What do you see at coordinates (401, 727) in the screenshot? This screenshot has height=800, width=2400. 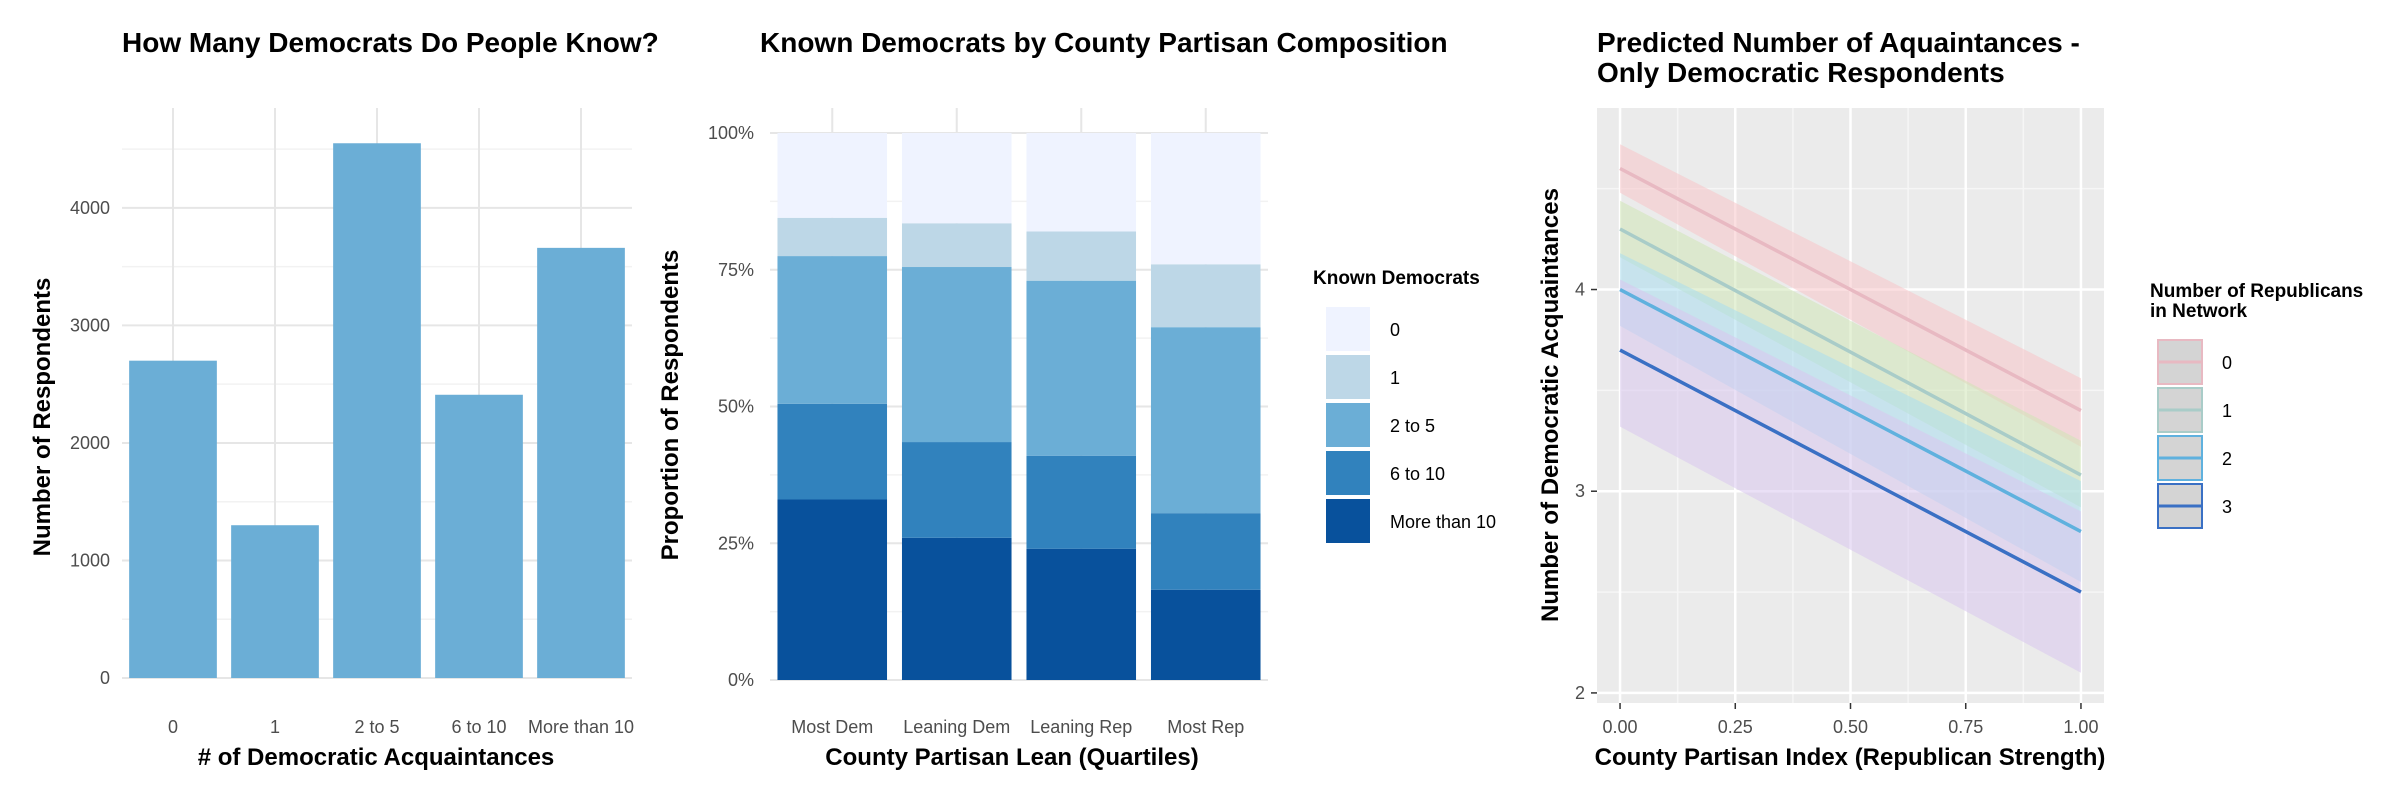 I see `chart-1-x-ticks: 0 1 2 to 5 6 to 10 More than 10` at bounding box center [401, 727].